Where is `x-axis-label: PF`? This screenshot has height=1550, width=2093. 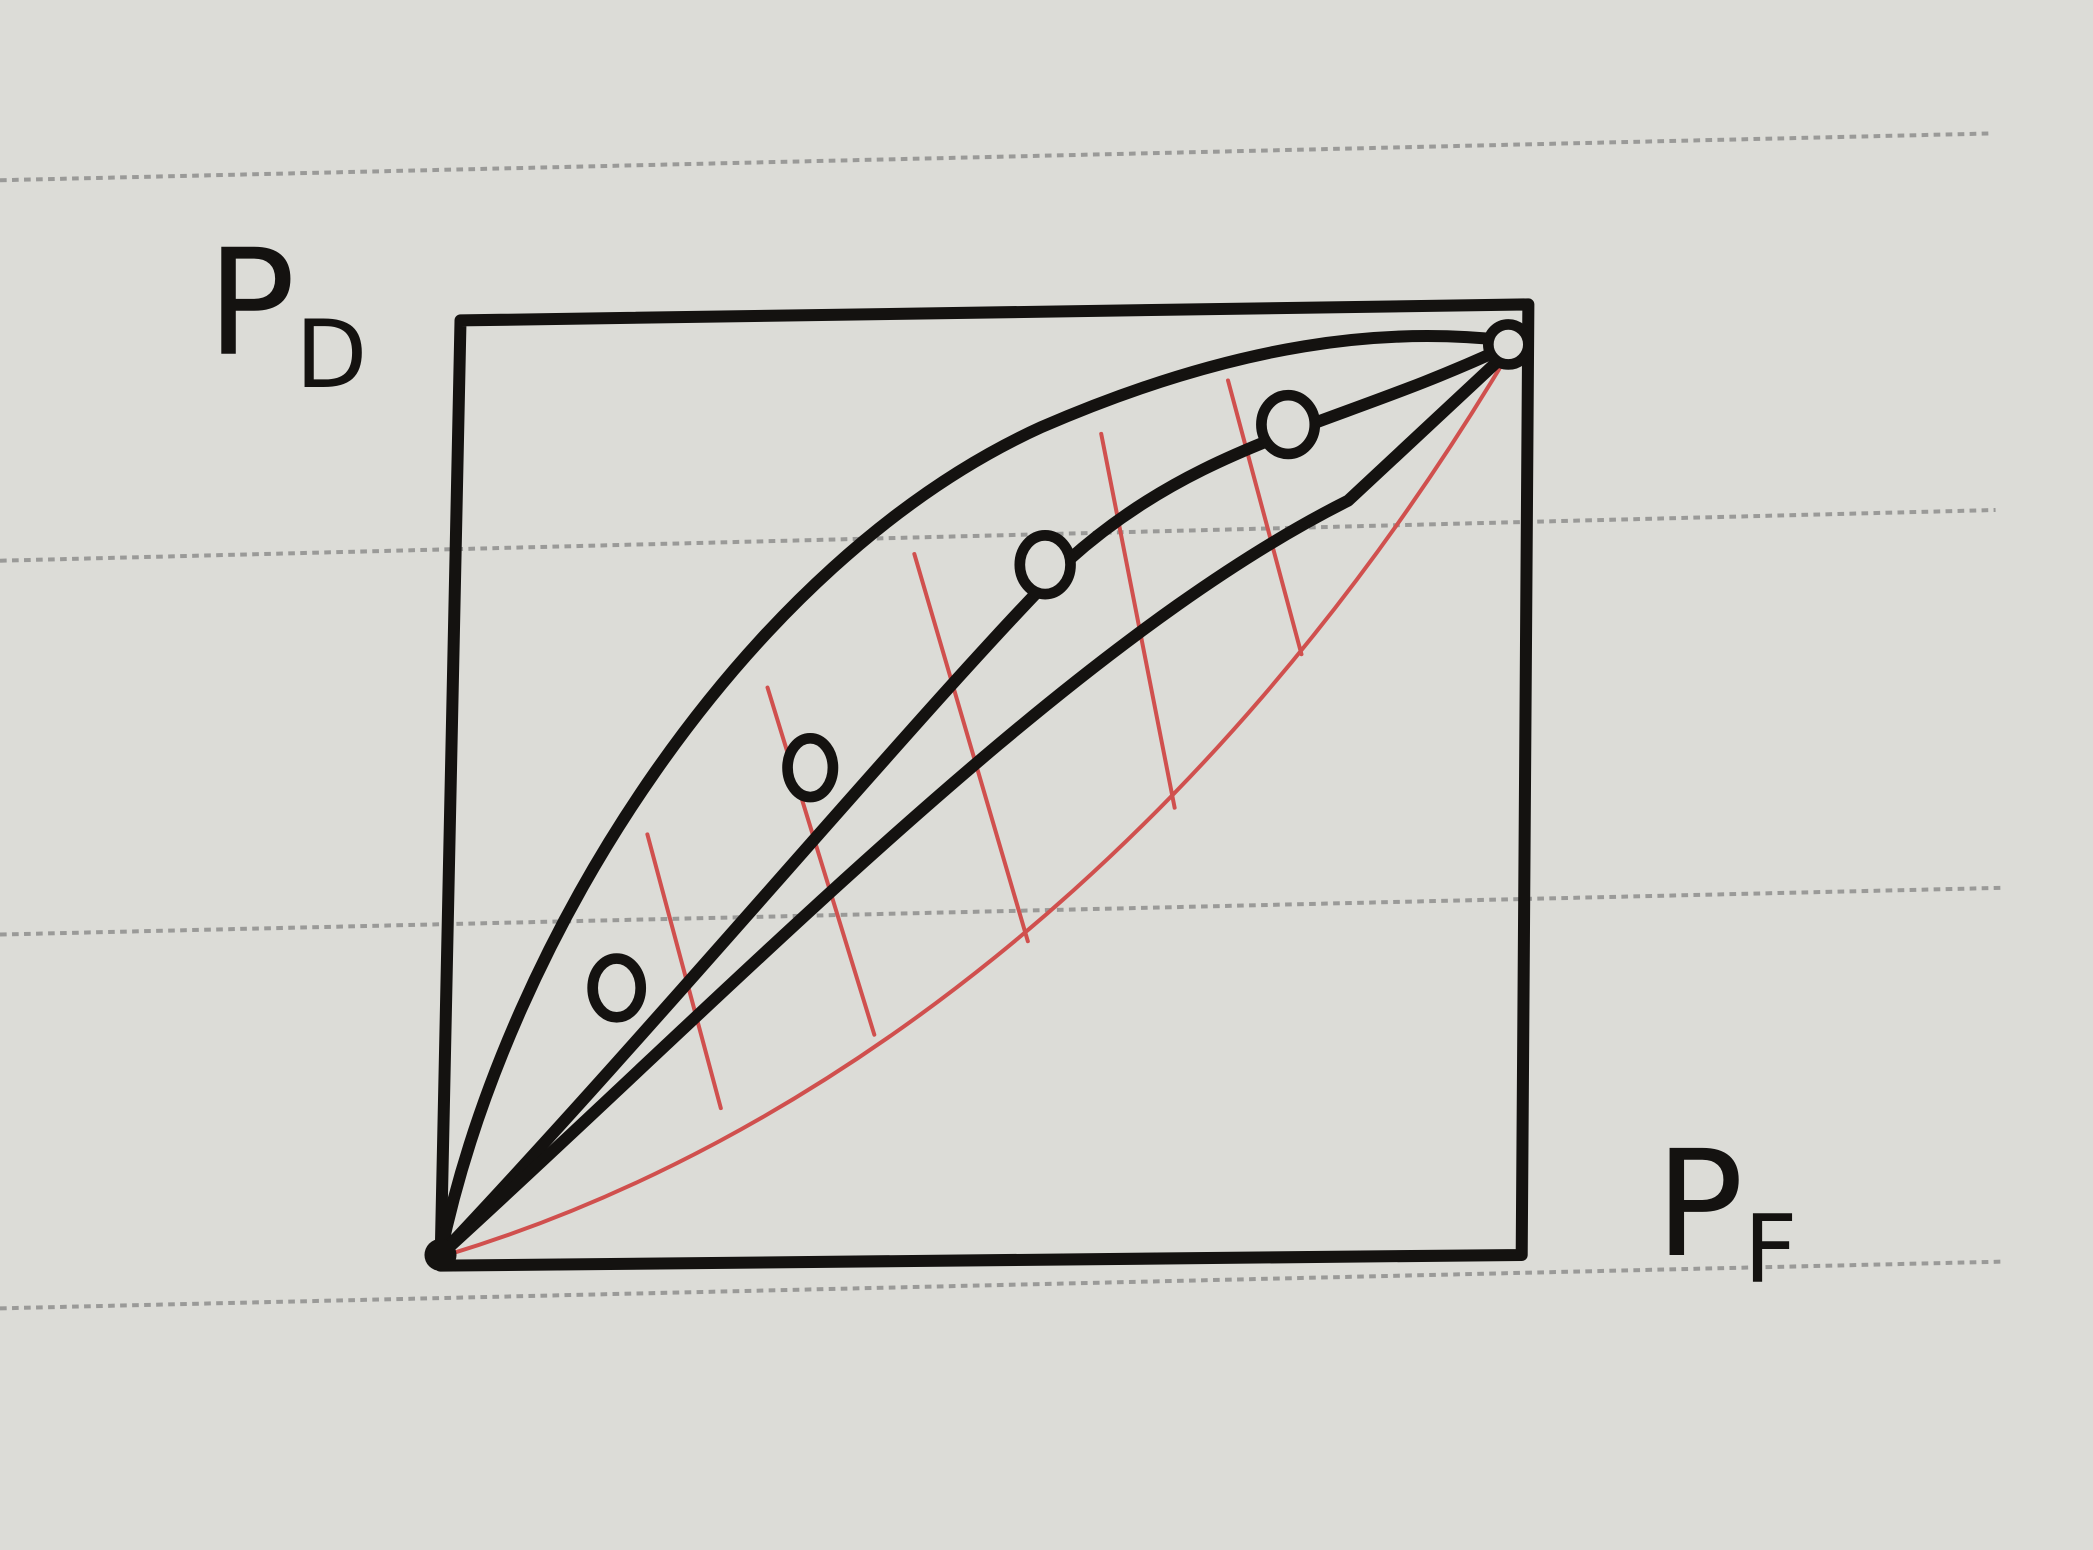
x-axis-label: PF is located at coordinates (1726, 1212).